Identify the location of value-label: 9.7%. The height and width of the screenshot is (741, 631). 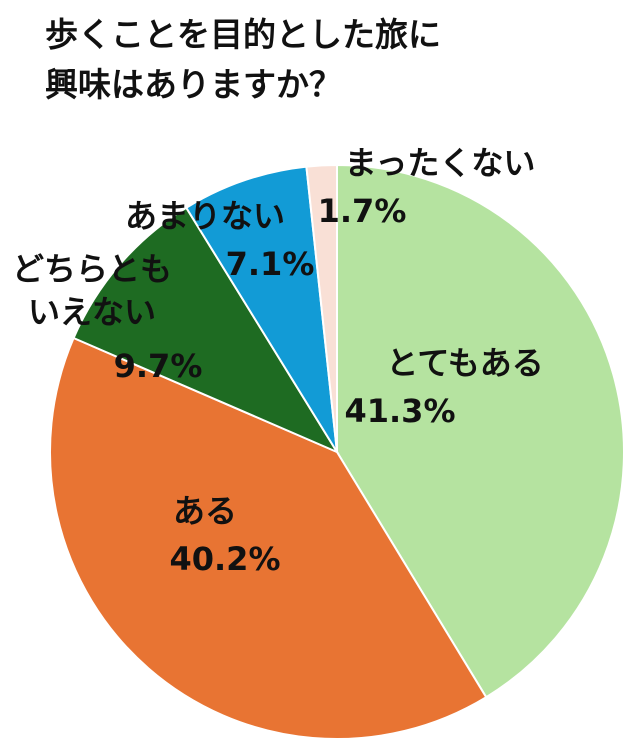
(158, 366).